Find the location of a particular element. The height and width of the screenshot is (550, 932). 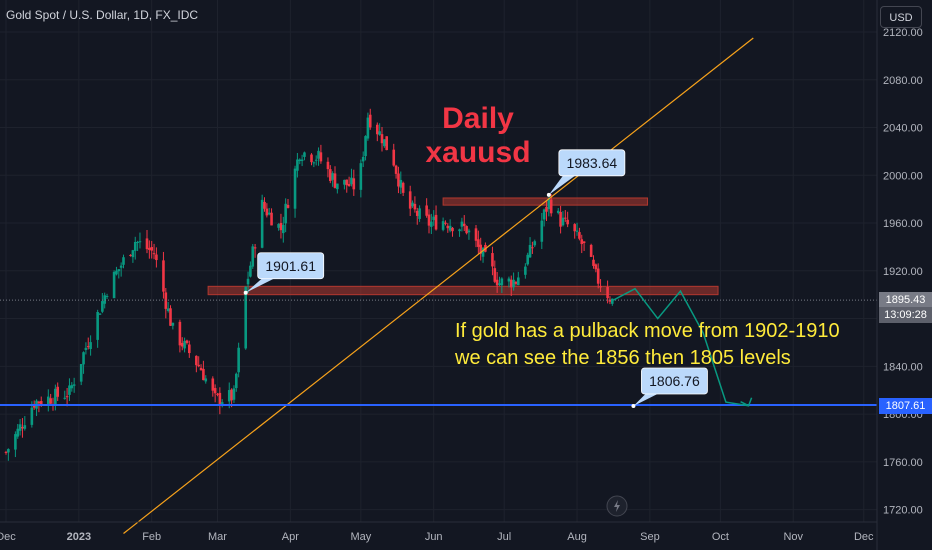

x-tick-label: 2023 is located at coordinates (79, 537).